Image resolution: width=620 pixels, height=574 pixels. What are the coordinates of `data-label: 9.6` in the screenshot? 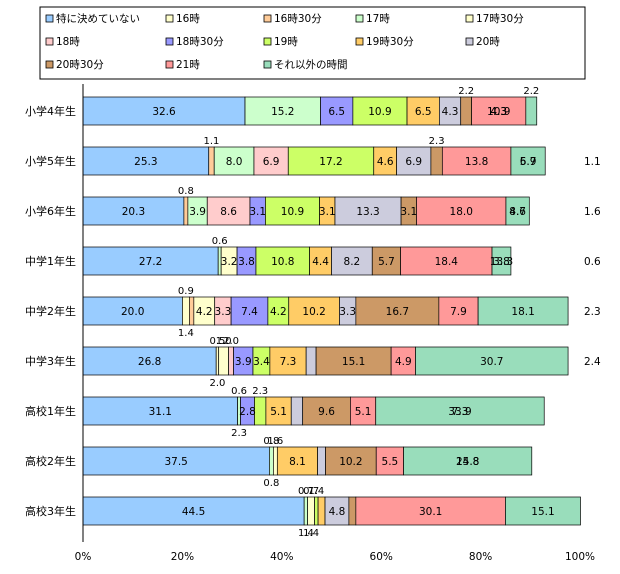 It's located at (326, 412).